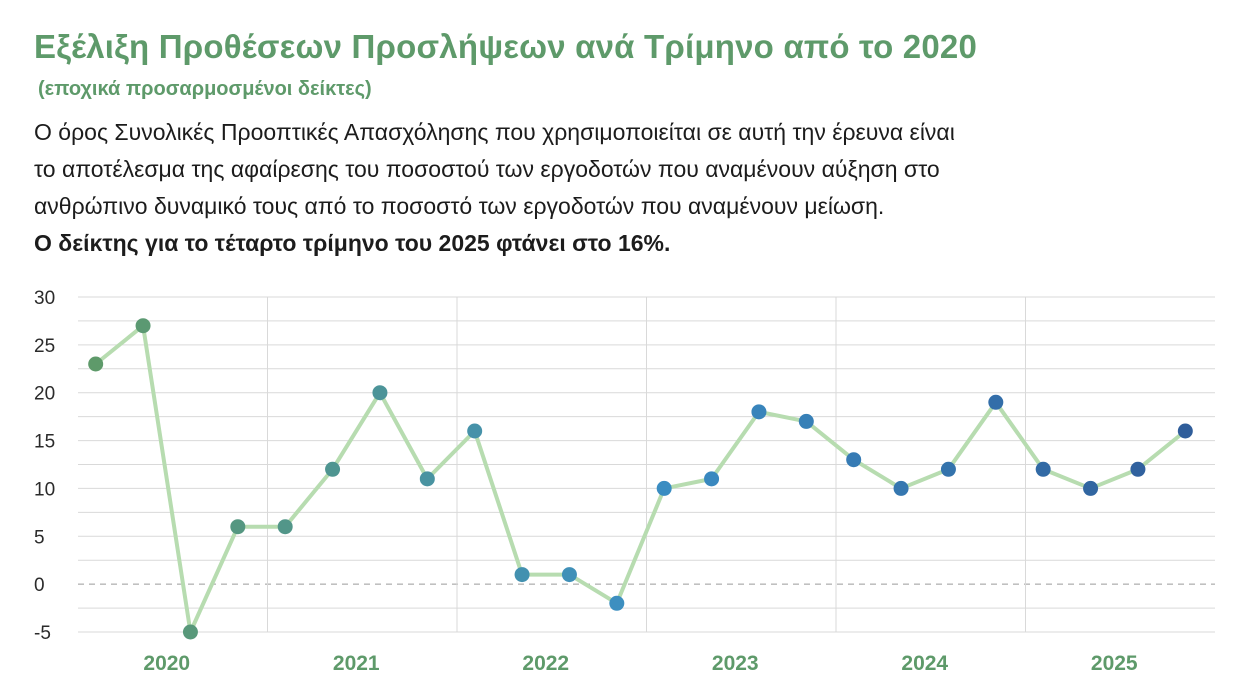  Describe the element at coordinates (44, 394) in the screenshot. I see `y-tick-label: 20` at that location.